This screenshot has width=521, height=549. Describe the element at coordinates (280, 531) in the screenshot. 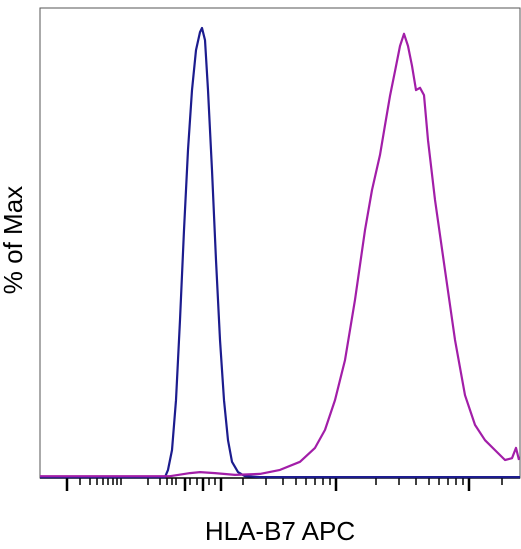

I see `x-axis-label: HLA-B7 APC` at that location.